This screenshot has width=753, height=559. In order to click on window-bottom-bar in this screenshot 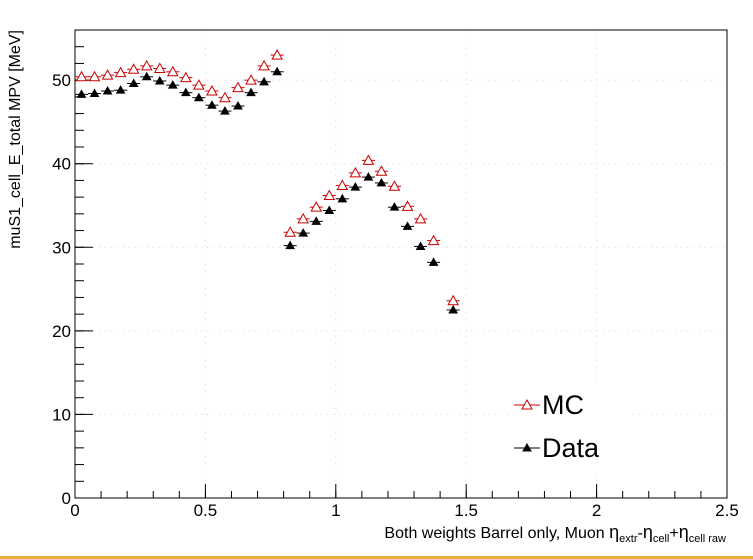, I will do `click(376, 557)`.